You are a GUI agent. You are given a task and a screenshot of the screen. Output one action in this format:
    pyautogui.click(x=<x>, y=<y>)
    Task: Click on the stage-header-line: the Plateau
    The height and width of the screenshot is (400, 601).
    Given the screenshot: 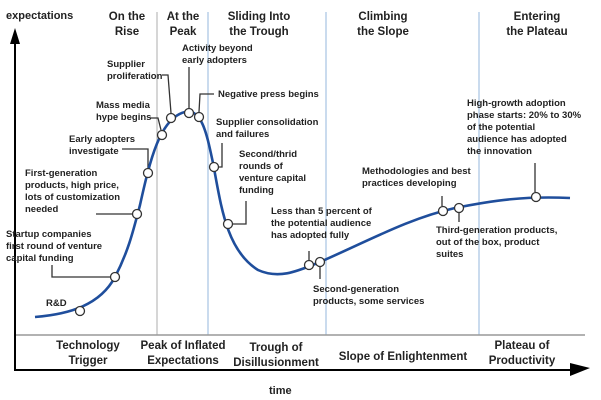 What is the action you would take?
    pyautogui.click(x=536, y=32)
    